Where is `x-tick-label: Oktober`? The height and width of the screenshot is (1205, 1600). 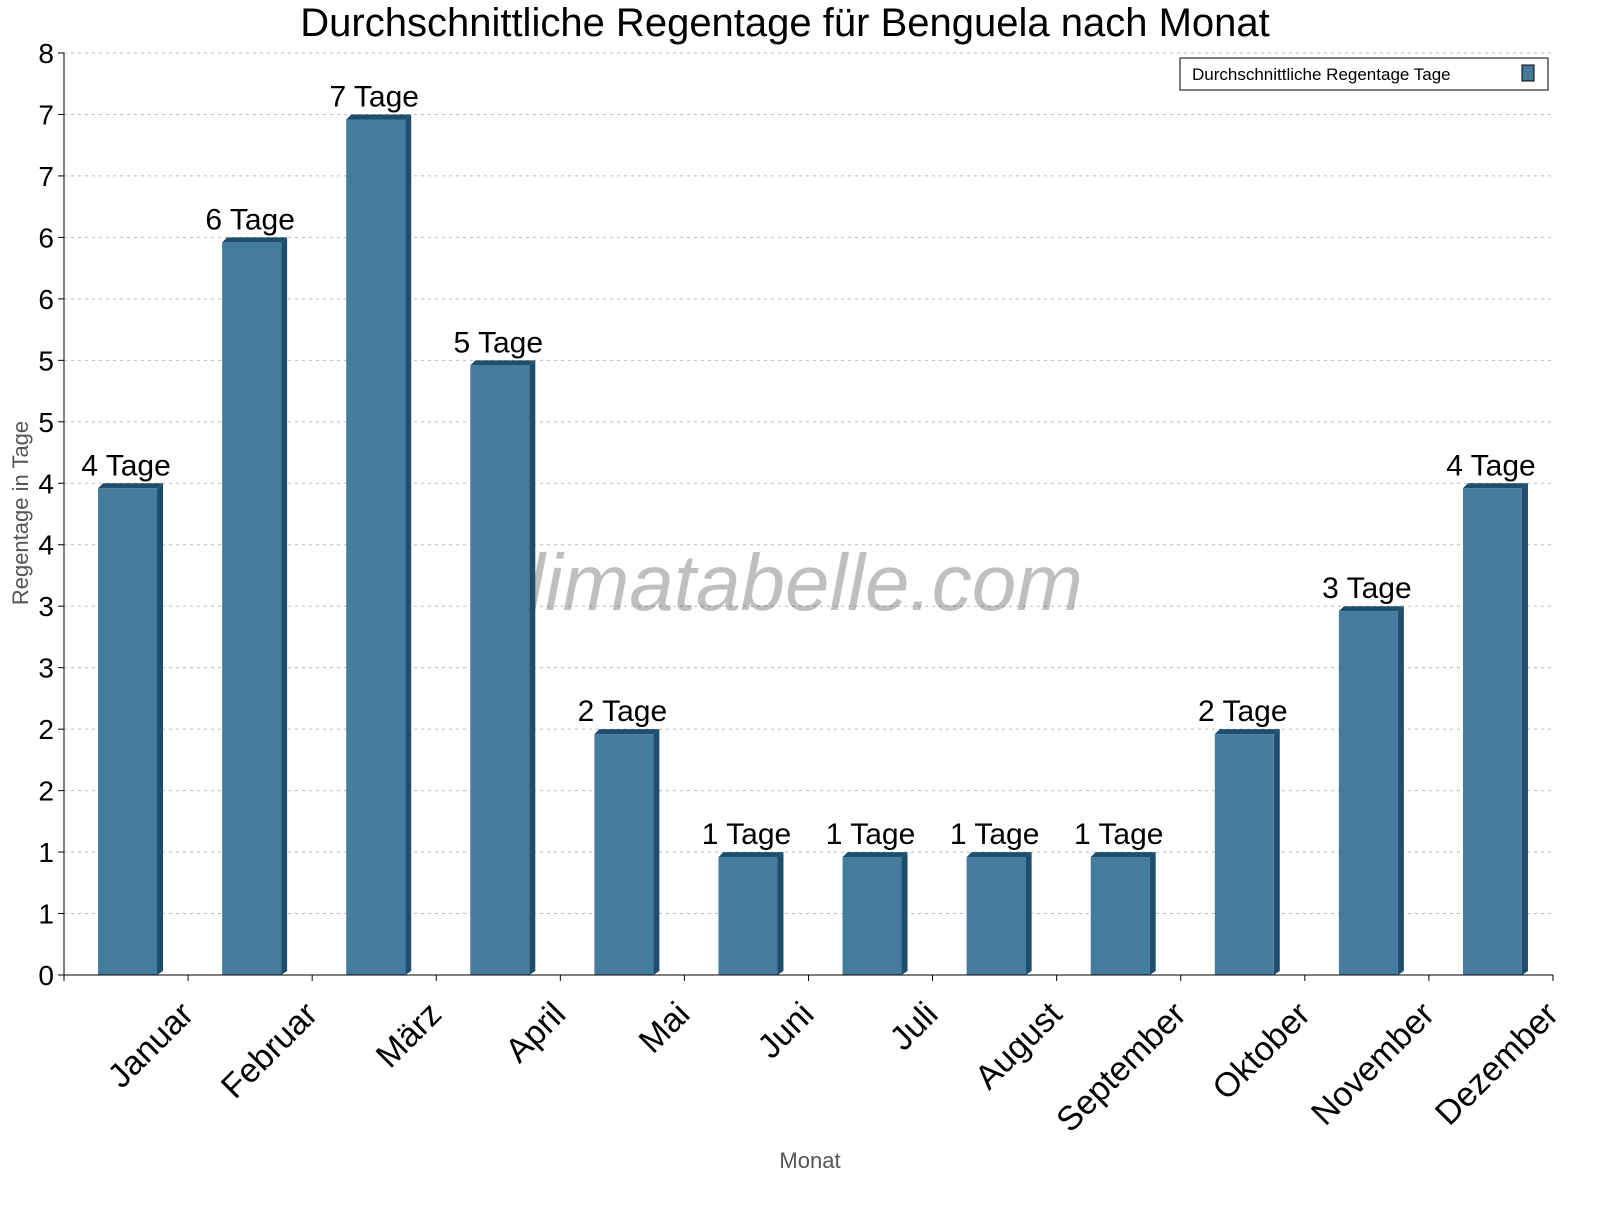 x-tick-label: Oktober is located at coordinates (1261, 1051).